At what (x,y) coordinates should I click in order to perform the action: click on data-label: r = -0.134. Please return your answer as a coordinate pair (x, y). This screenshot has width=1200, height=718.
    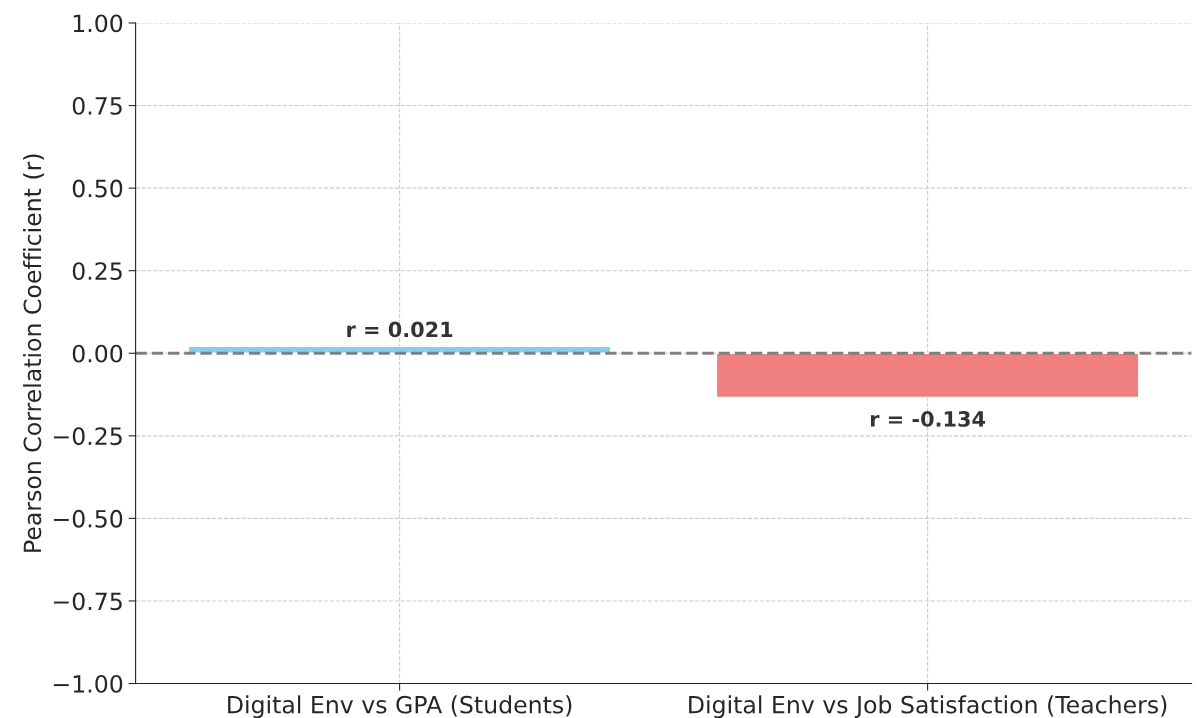
    Looking at the image, I should click on (928, 419).